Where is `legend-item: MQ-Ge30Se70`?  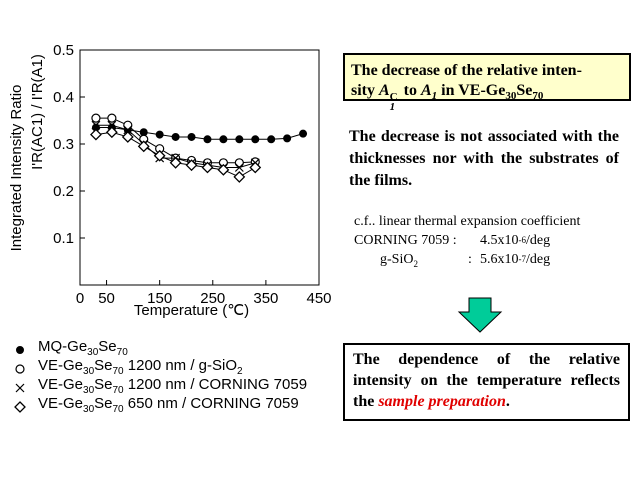 legend-item: MQ-Ge30Se70 is located at coordinates (159, 348).